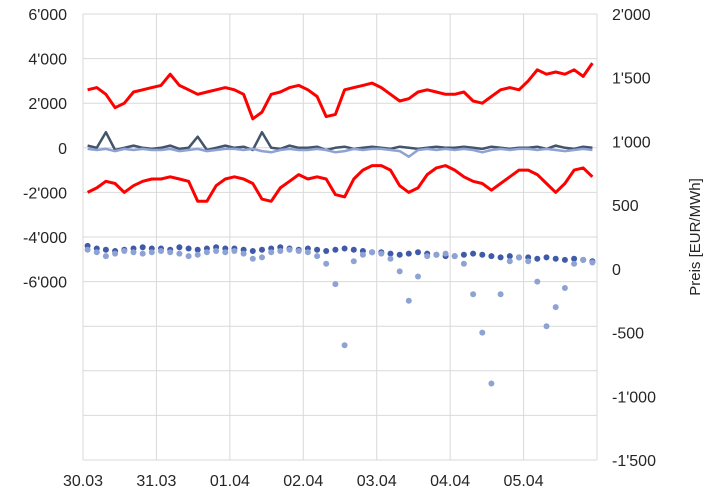 Image resolution: width=712 pixels, height=492 pixels. I want to click on left-tick-label: 4'000, so click(47, 60).